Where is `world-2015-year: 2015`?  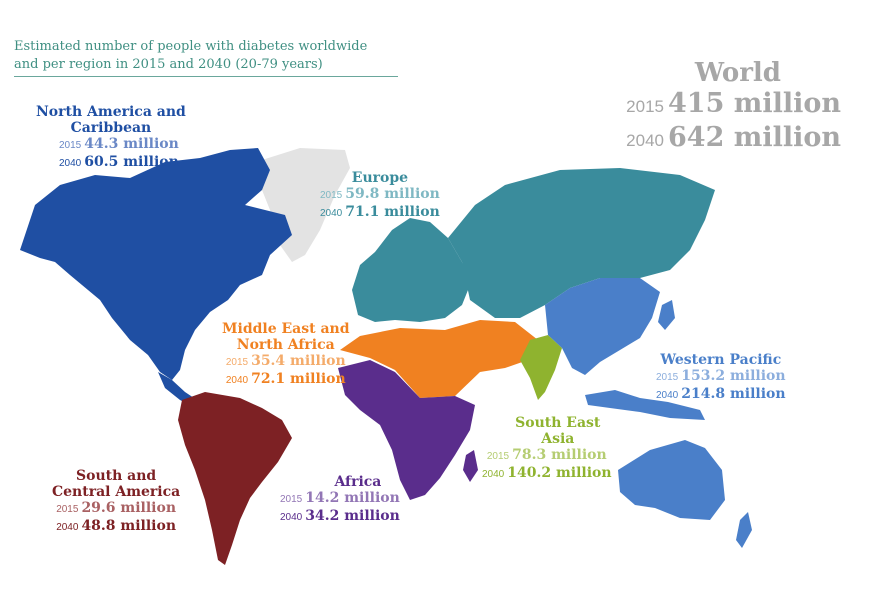
world-2015-year: 2015 is located at coordinates (645, 106).